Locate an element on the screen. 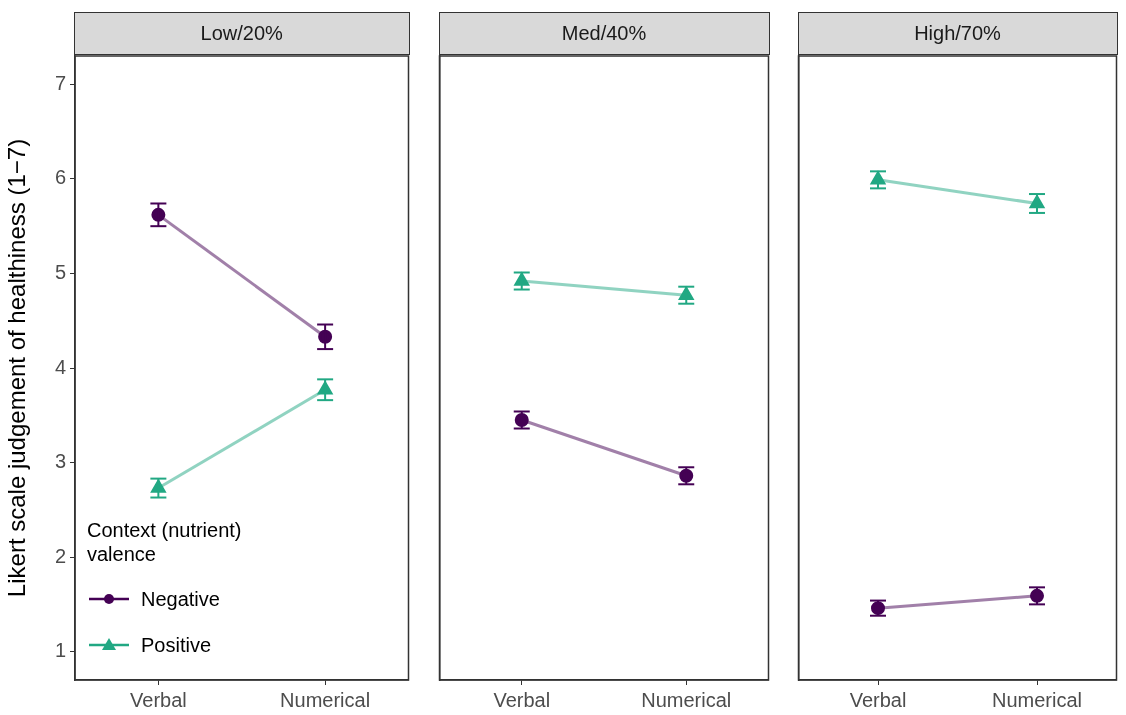  y-tick-label: 4 is located at coordinates (60, 366).